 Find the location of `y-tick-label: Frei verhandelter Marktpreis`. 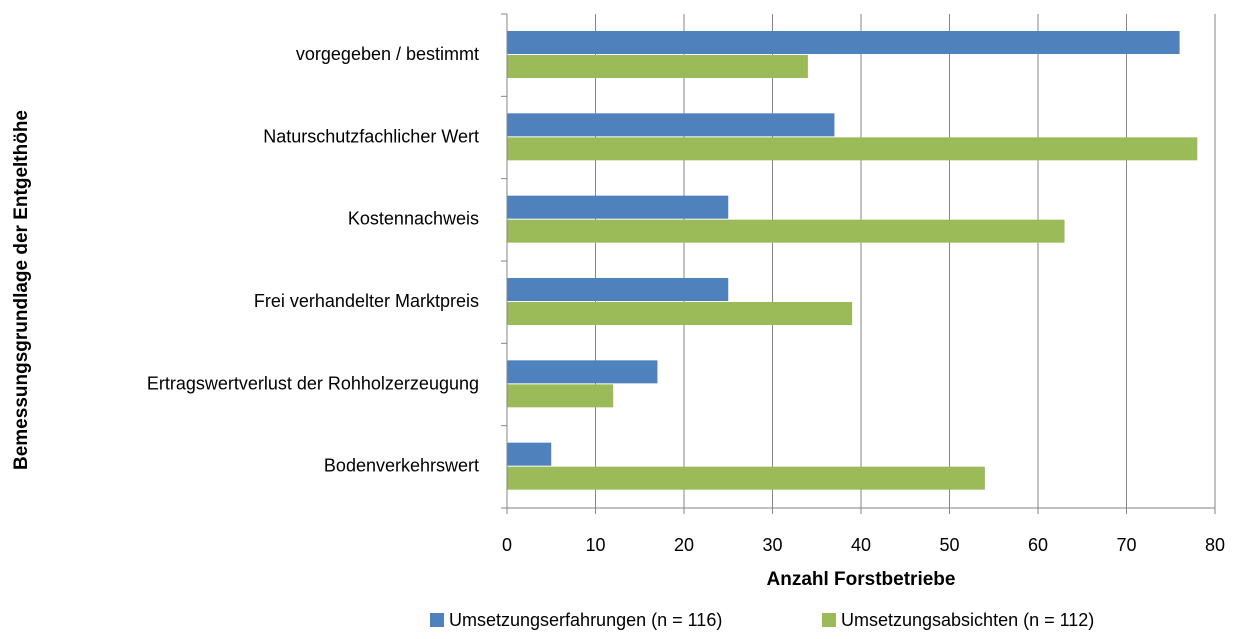

y-tick-label: Frei verhandelter Marktpreis is located at coordinates (366, 301).